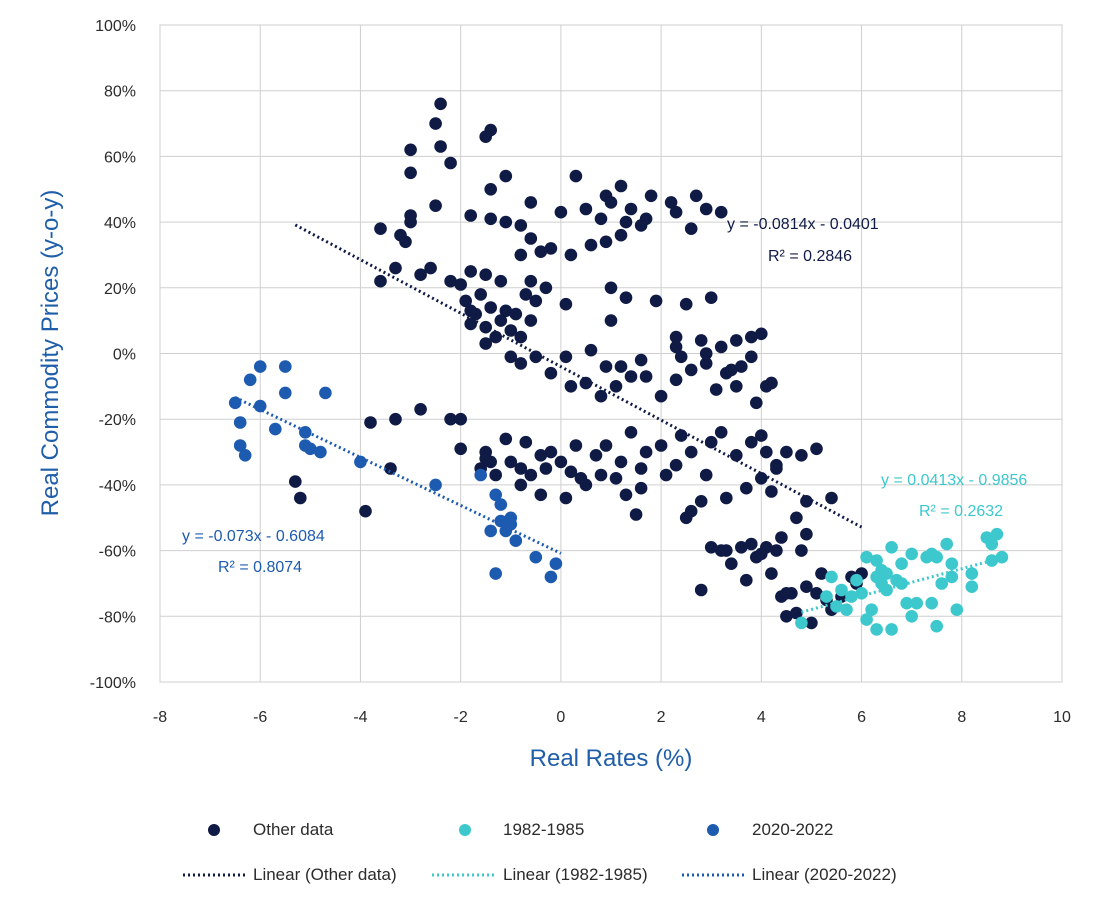  Describe the element at coordinates (117, 617) in the screenshot. I see `y-tick-label: -80%` at that location.